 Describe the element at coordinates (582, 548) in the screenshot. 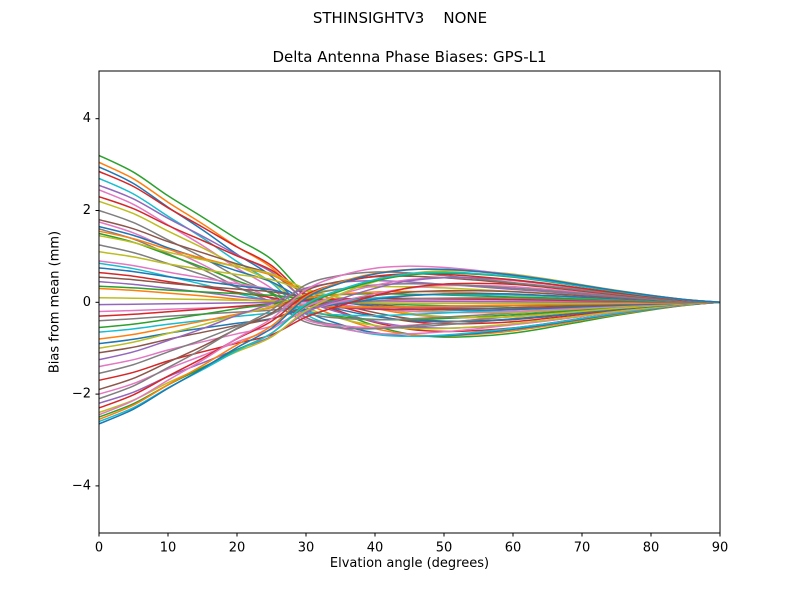

I see `x-tick-label: 70` at that location.